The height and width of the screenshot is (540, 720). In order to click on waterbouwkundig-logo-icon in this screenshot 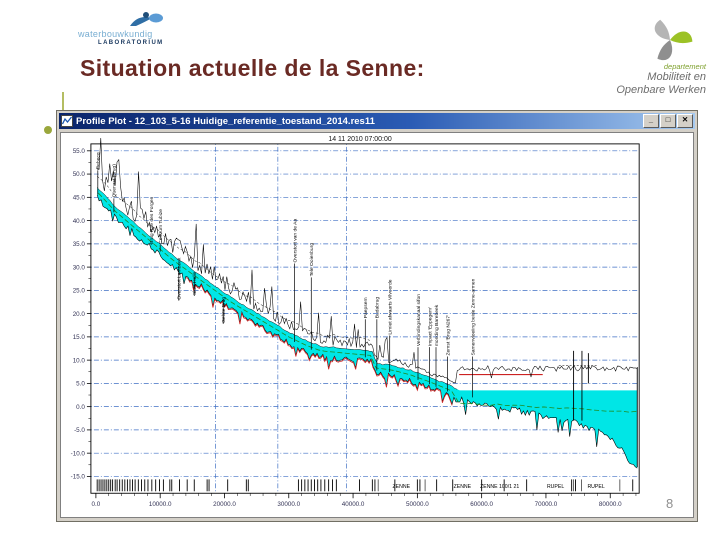, I will do `click(146, 19)`.